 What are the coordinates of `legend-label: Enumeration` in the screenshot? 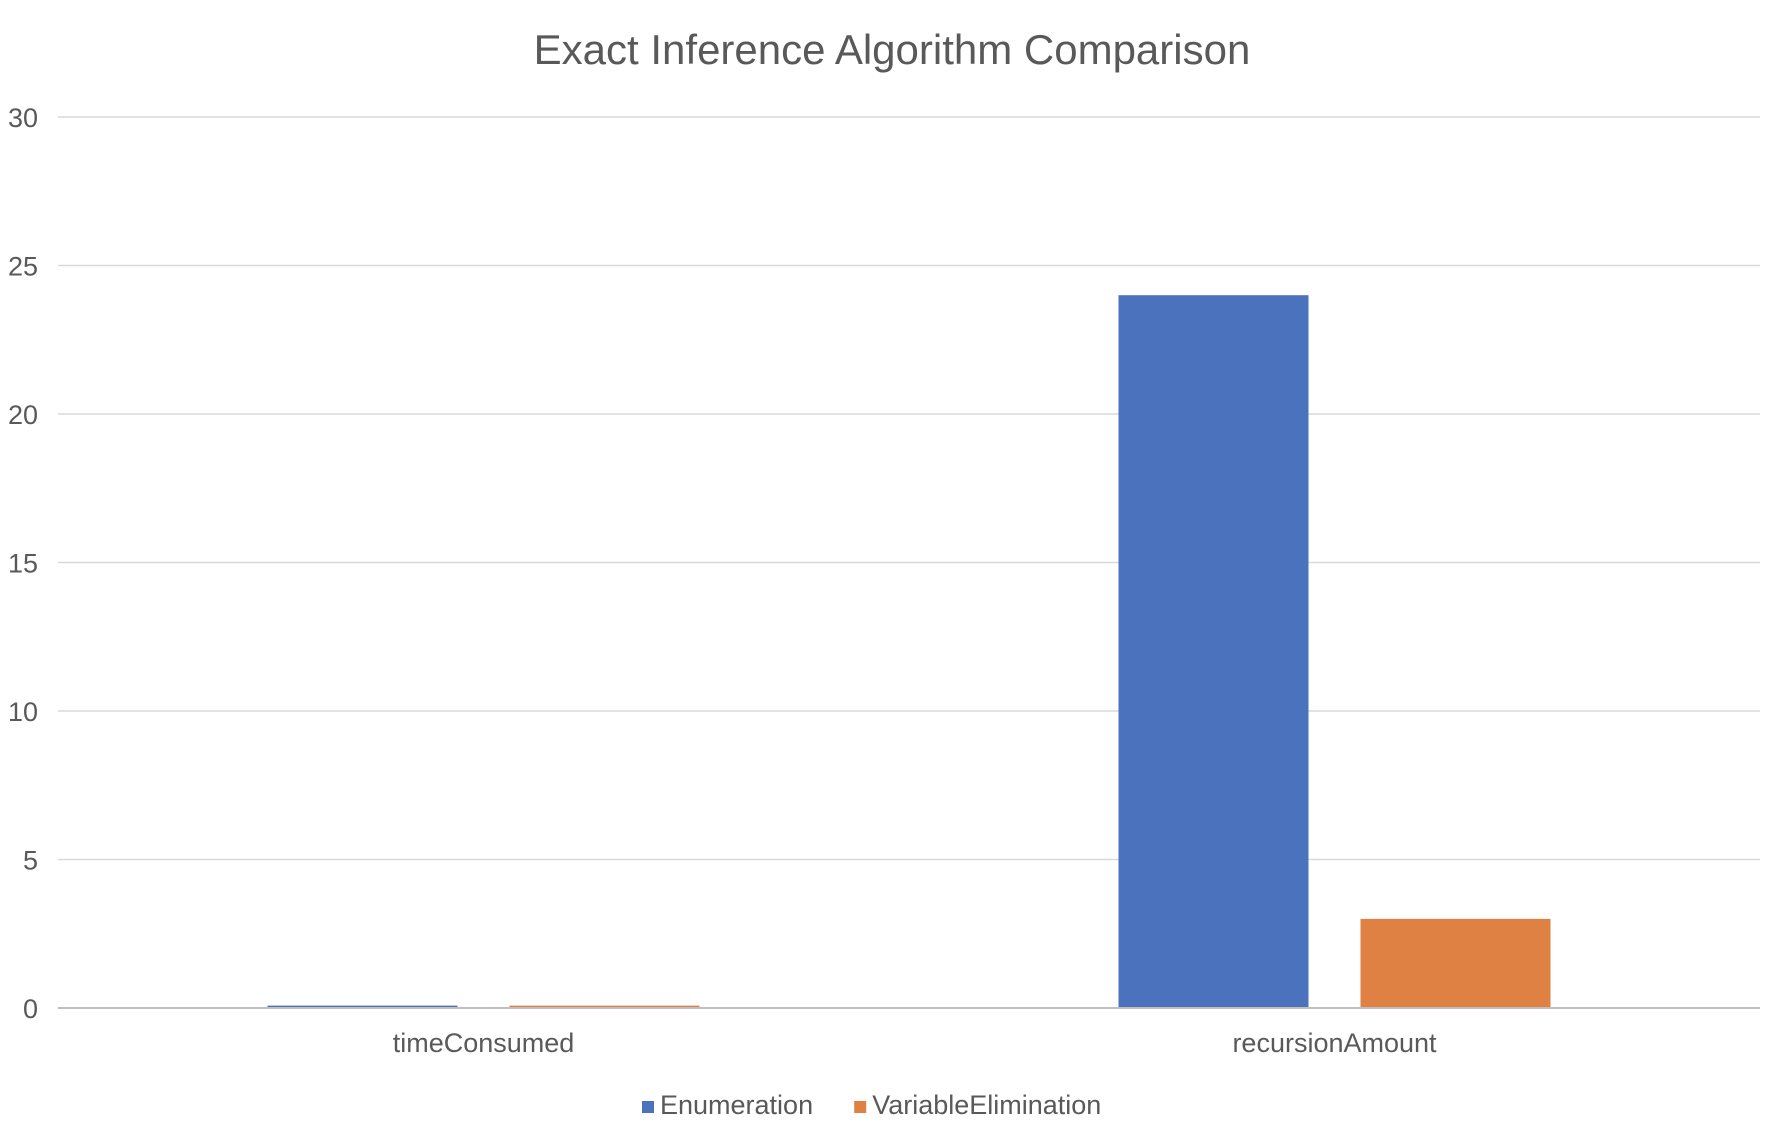 It's located at (736, 1105).